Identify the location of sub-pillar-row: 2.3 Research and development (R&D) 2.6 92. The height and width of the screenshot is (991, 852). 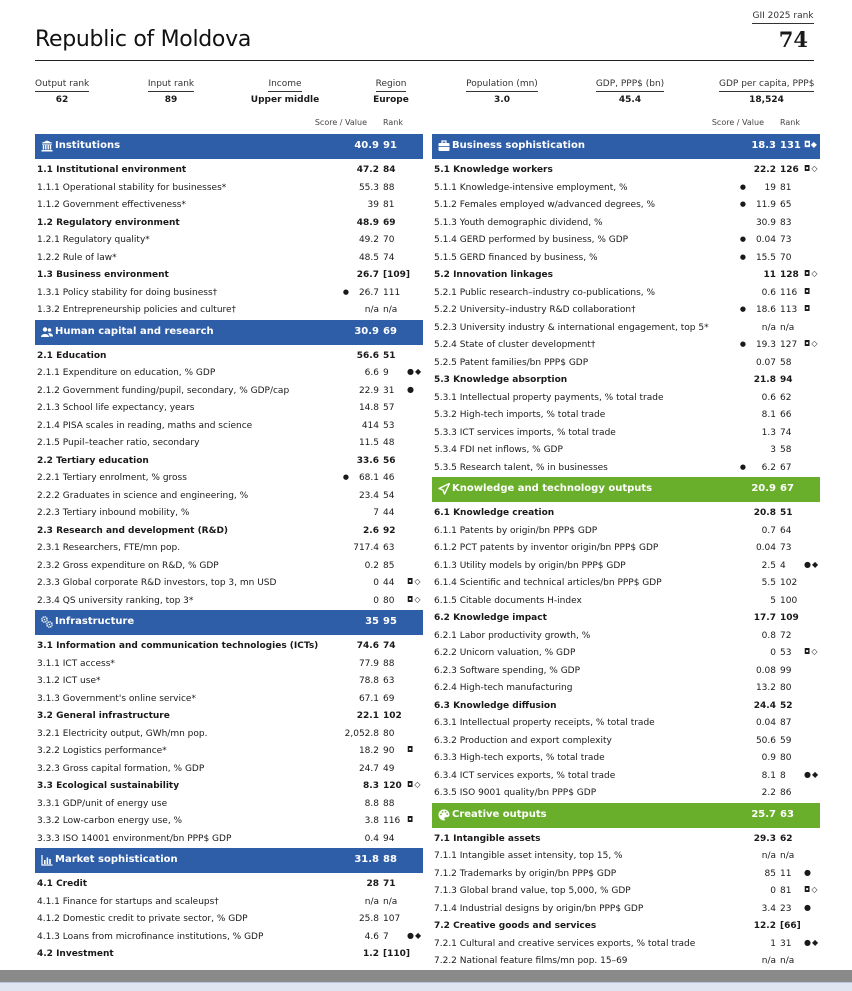
(229, 532).